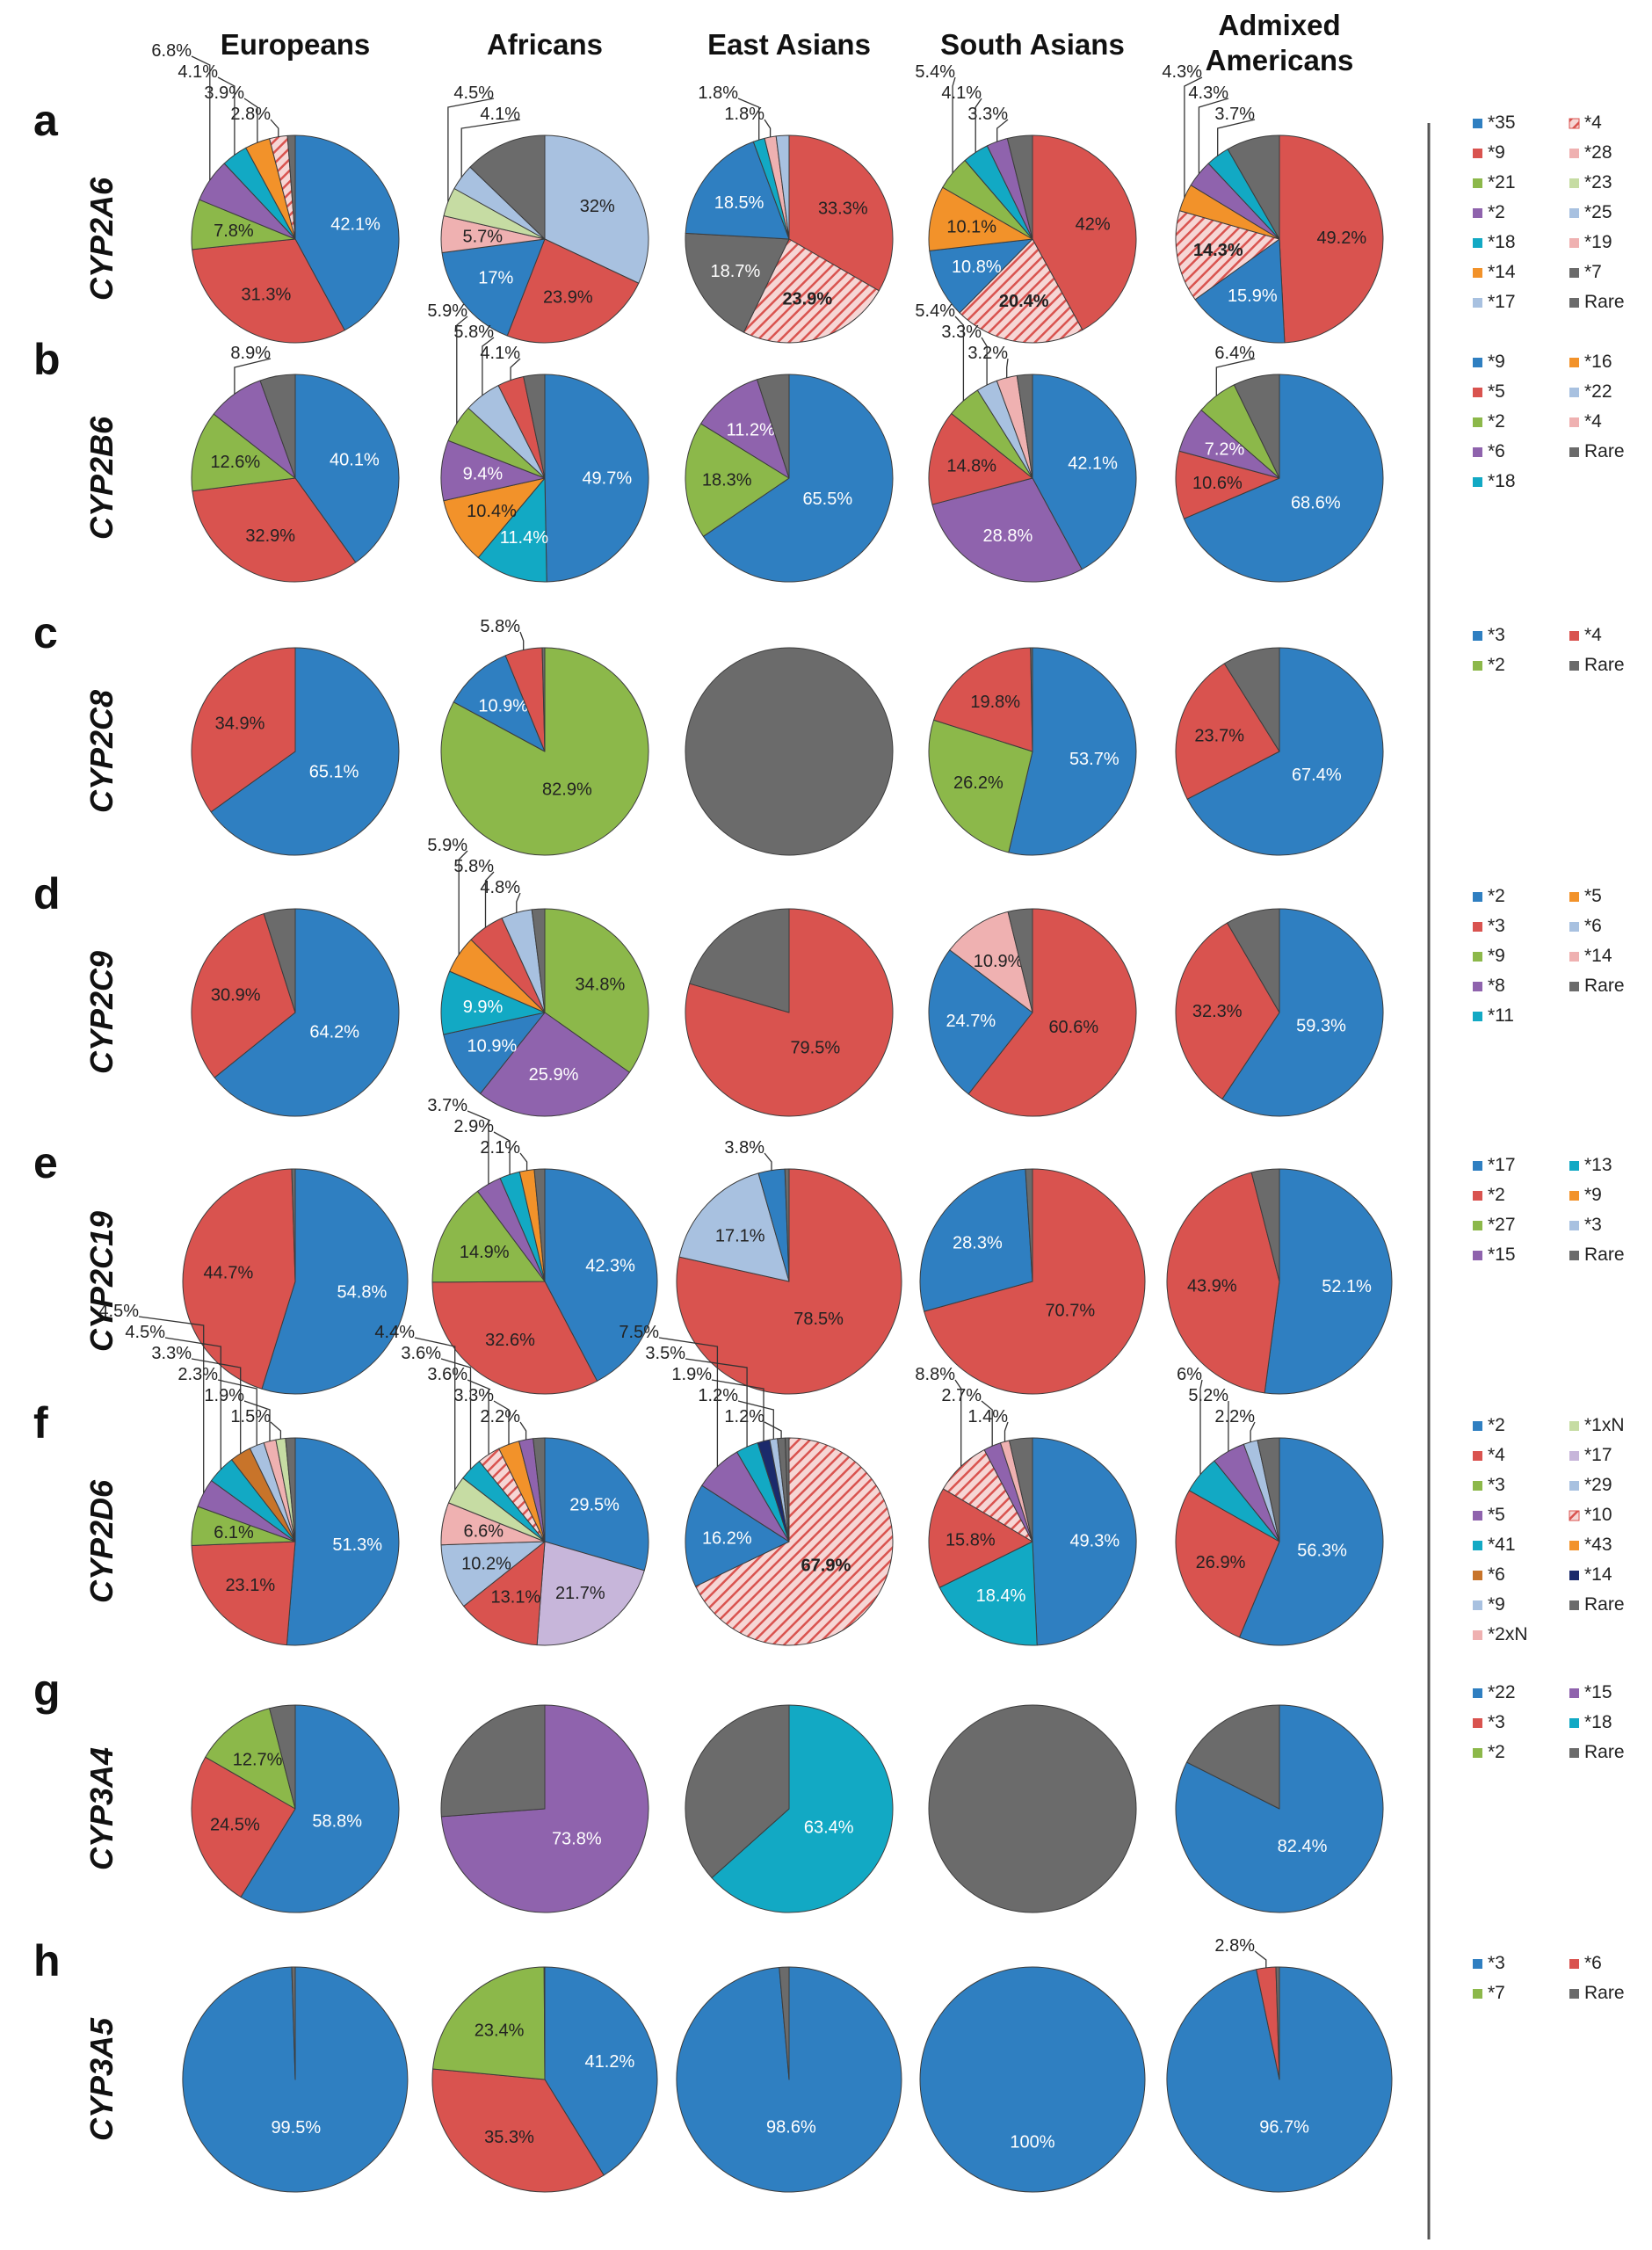 The image size is (1652, 2250). I want to click on data-label: 13.1%, so click(516, 1598).